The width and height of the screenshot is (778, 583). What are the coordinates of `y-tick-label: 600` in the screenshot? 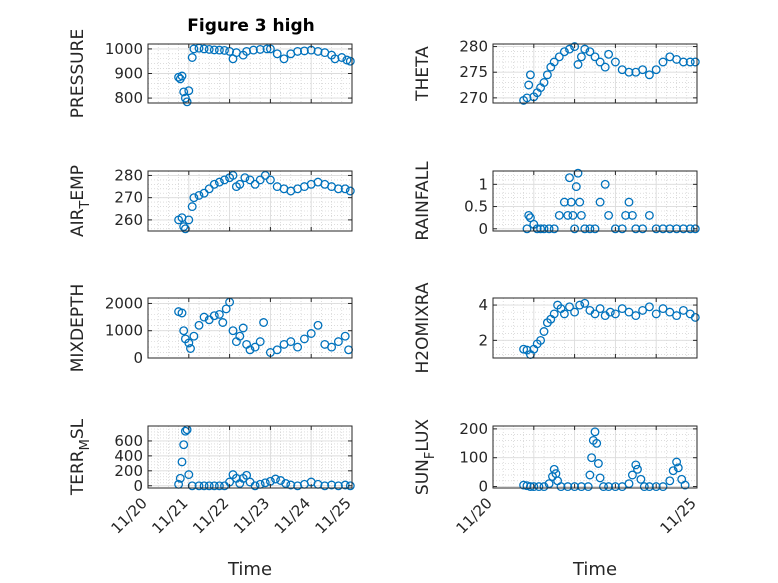 It's located at (128, 441).